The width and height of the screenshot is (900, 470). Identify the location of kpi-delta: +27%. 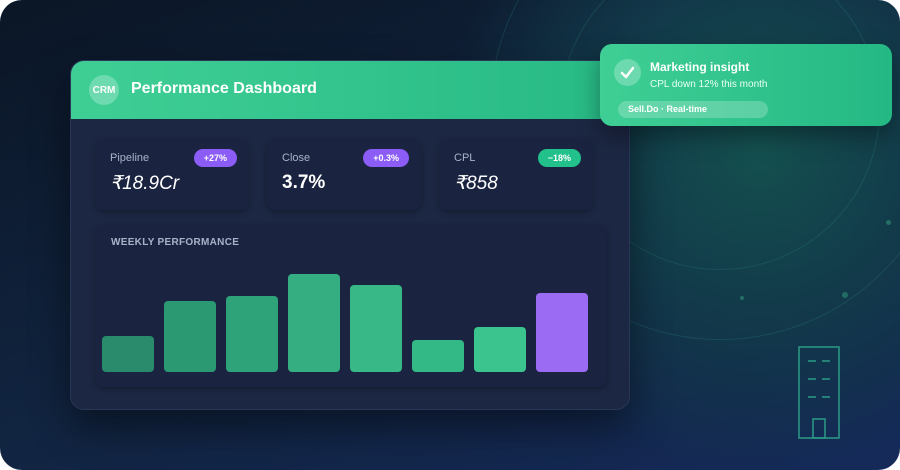
(215, 158).